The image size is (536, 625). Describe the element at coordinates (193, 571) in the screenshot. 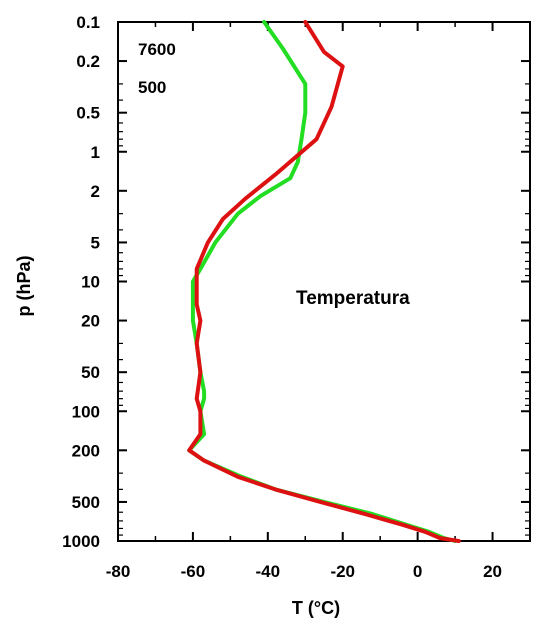

I see `x-tick-label: -60` at that location.